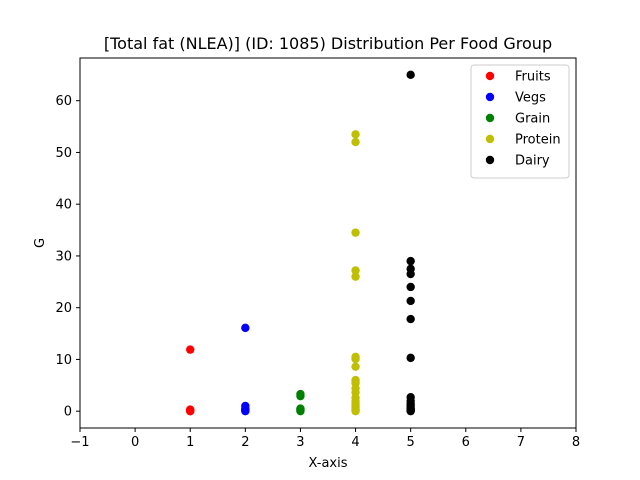 This screenshot has height=480, width=640. Describe the element at coordinates (538, 140) in the screenshot. I see `legend-label-protein: Protein` at that location.